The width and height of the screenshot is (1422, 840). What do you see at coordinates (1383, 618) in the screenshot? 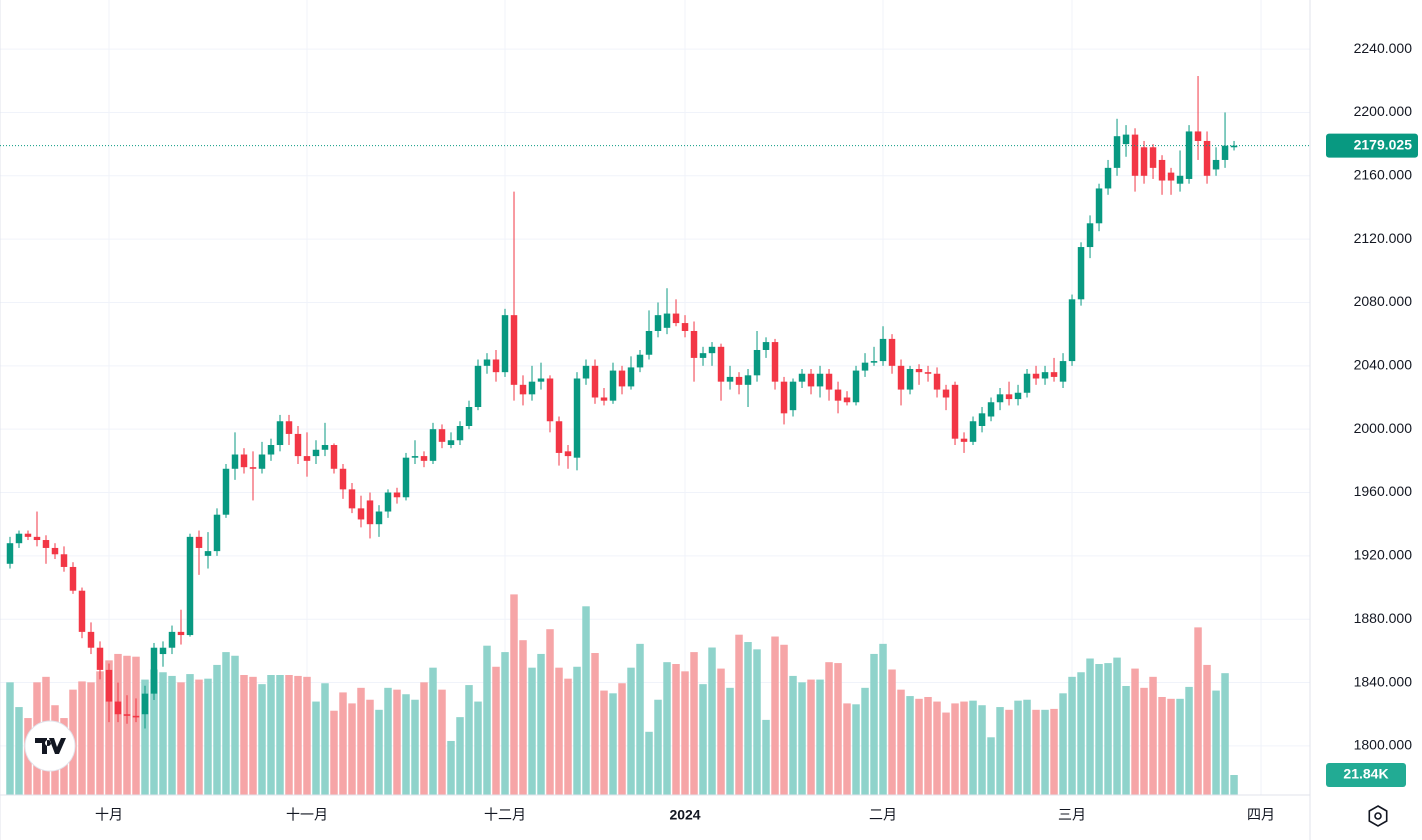
I see `y-tick-label: 1880.000` at bounding box center [1383, 618].